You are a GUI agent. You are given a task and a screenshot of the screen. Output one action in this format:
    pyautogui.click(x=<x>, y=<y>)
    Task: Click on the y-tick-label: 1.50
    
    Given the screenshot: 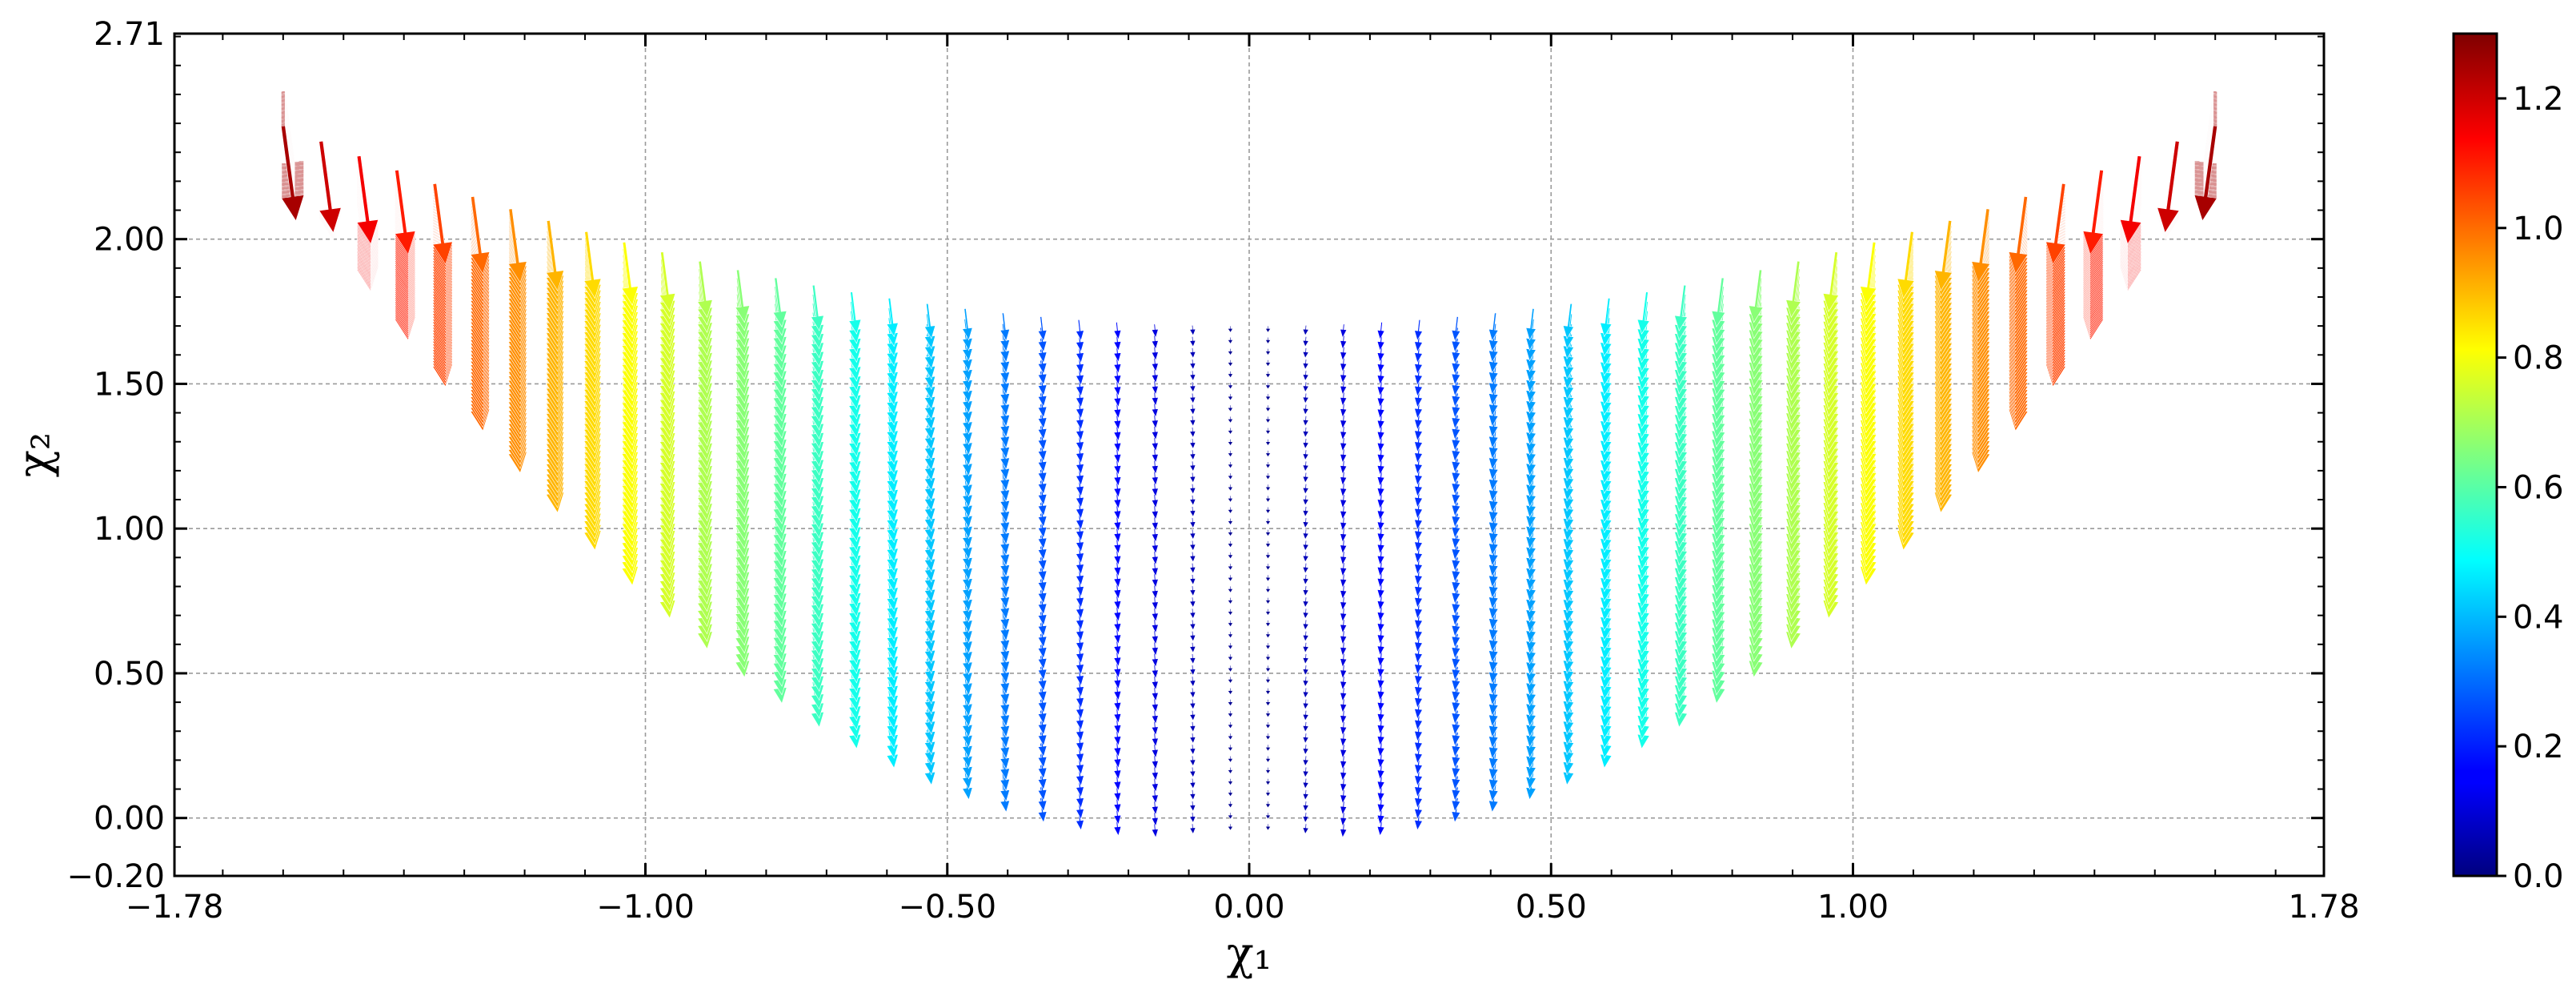 What is the action you would take?
    pyautogui.click(x=129, y=384)
    